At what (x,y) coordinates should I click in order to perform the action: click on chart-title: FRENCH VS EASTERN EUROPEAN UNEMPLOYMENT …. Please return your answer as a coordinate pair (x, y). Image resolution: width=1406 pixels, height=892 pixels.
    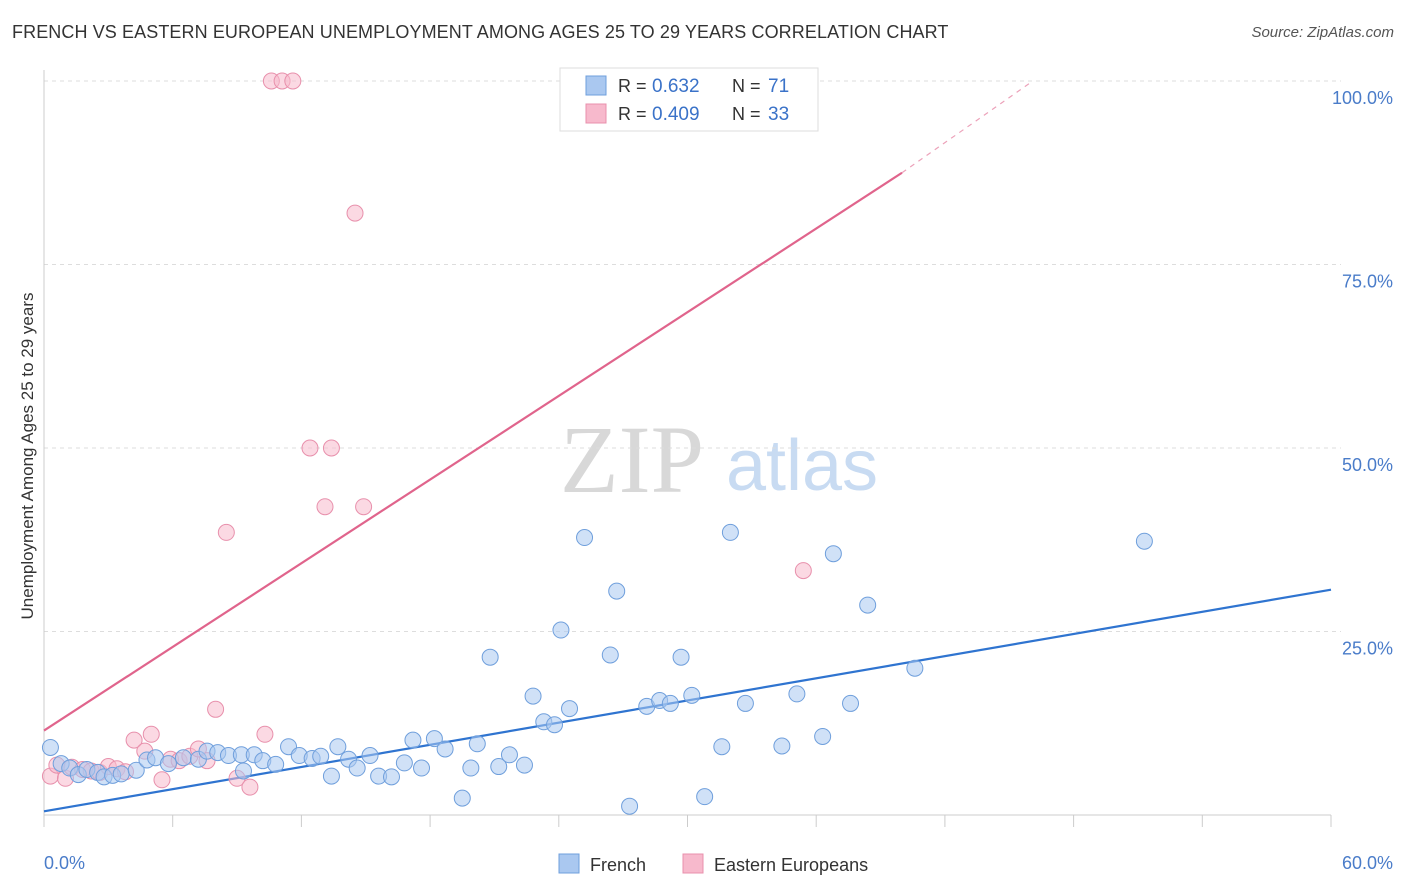
    Looking at the image, I should click on (480, 32).